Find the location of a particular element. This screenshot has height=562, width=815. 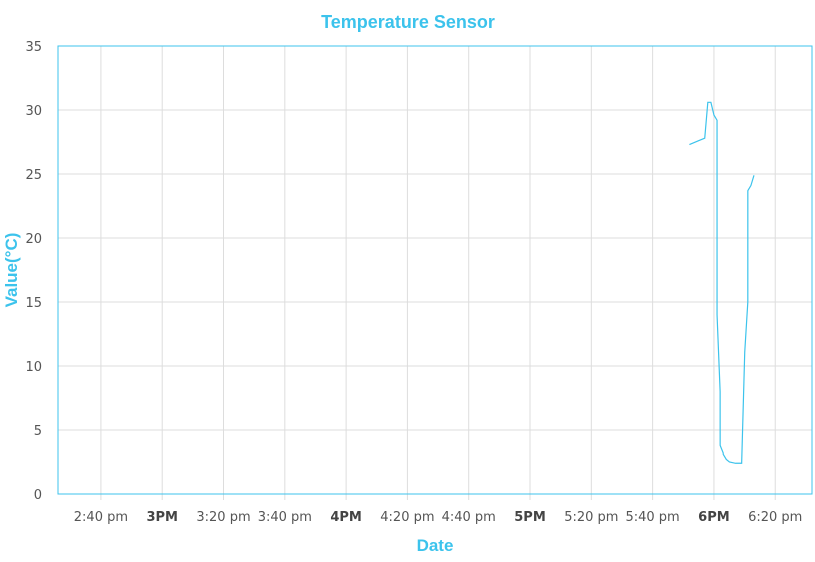

x-tick-label: 6PM is located at coordinates (714, 517).